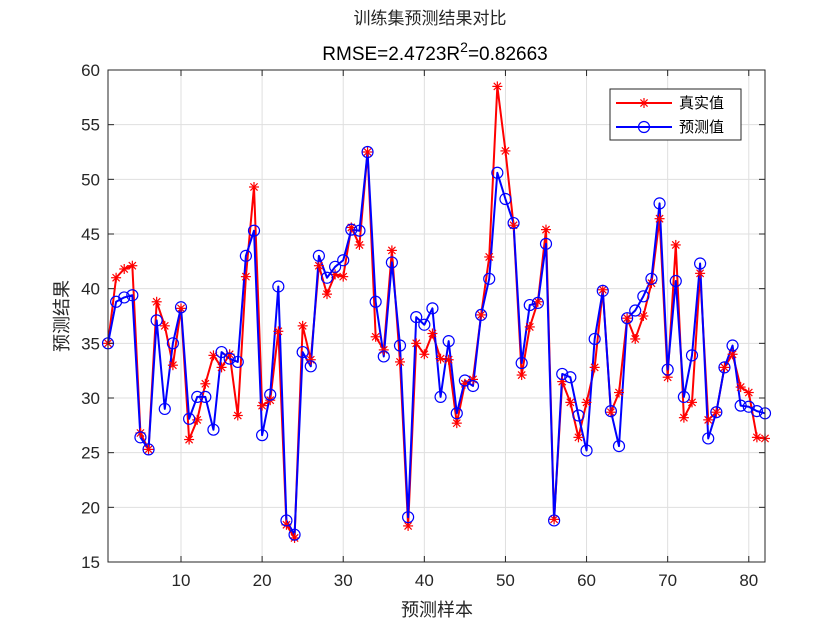 The width and height of the screenshot is (840, 630). I want to click on y-tick-label: 40, so click(90, 289).